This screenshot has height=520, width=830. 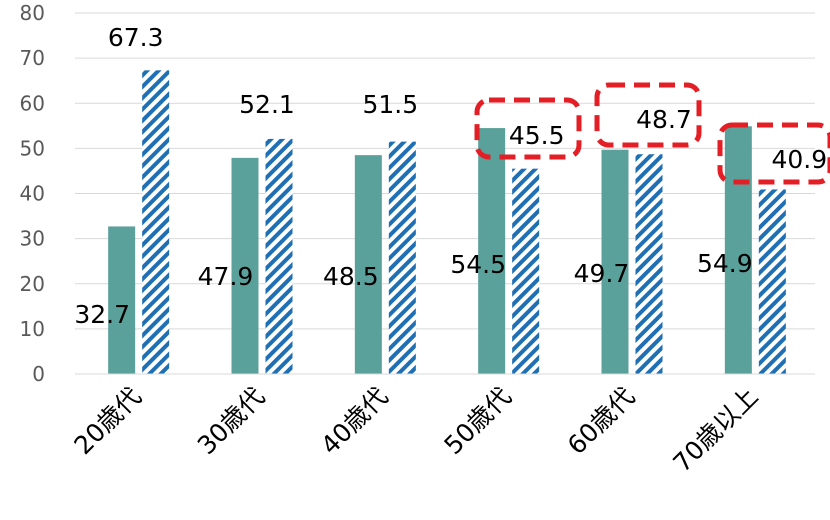 What do you see at coordinates (267, 104) in the screenshot?
I see `data-label-series-2: 52.1` at bounding box center [267, 104].